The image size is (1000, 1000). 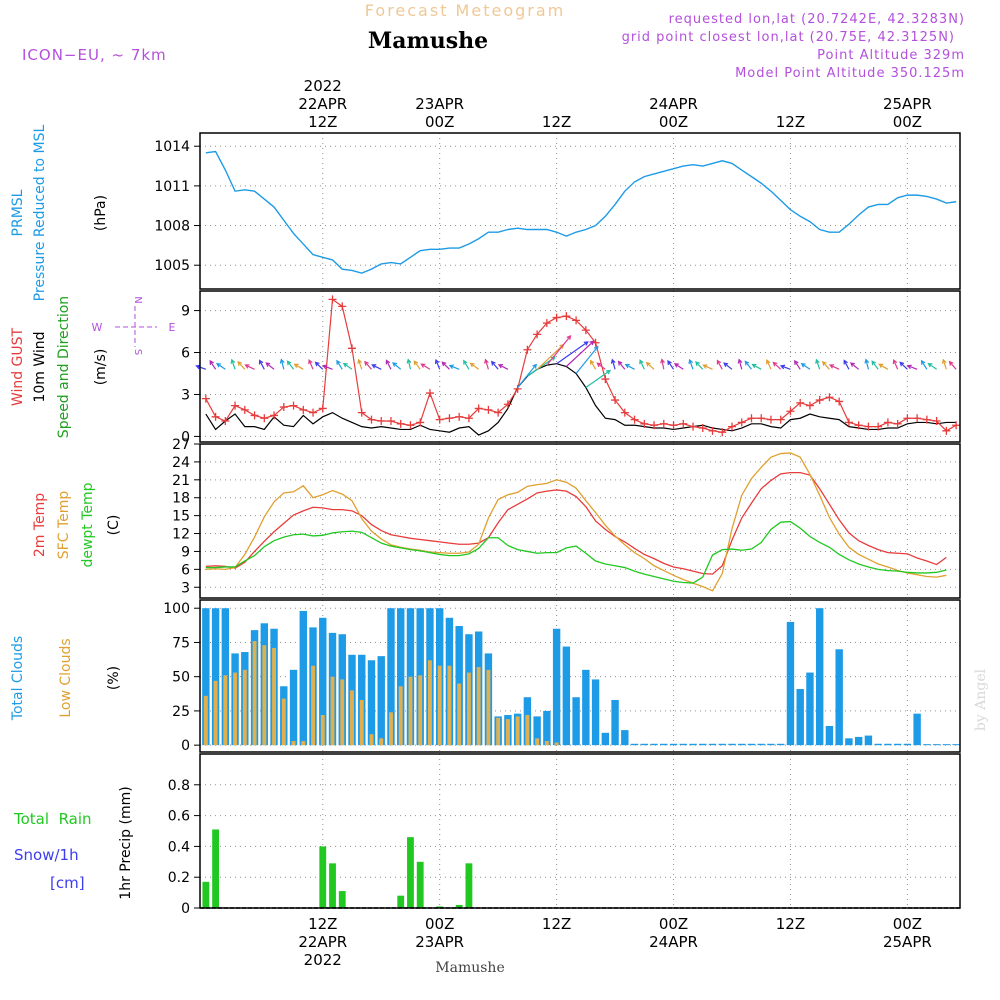 What do you see at coordinates (439, 104) in the screenshot?
I see `top-tick-label: 23APR` at bounding box center [439, 104].